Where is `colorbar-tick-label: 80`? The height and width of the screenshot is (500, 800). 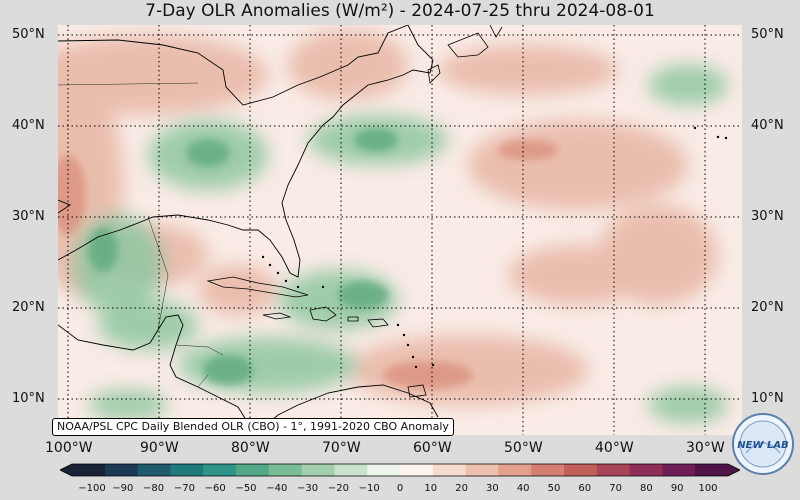 colorbar-tick-label: 80 is located at coordinates (646, 488).